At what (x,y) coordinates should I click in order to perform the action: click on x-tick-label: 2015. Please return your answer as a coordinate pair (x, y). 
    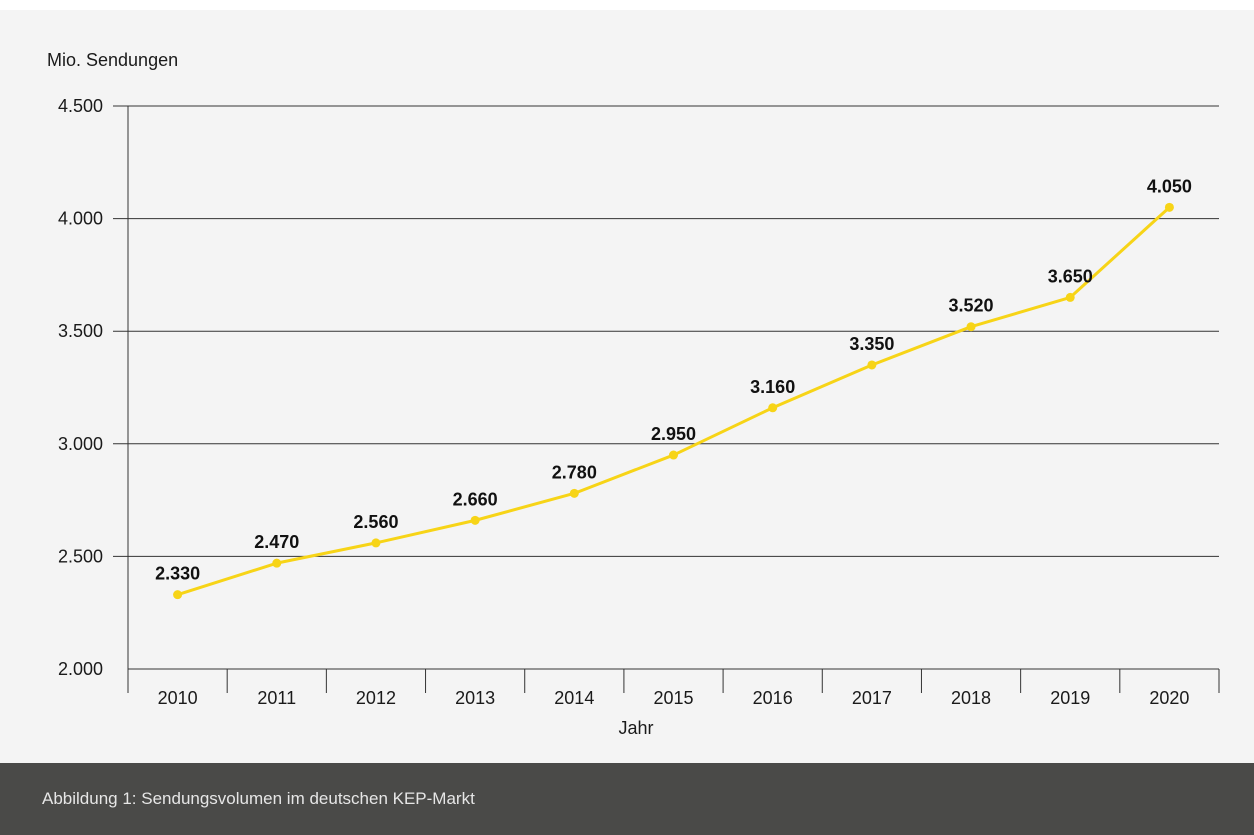
    Looking at the image, I should click on (673, 698).